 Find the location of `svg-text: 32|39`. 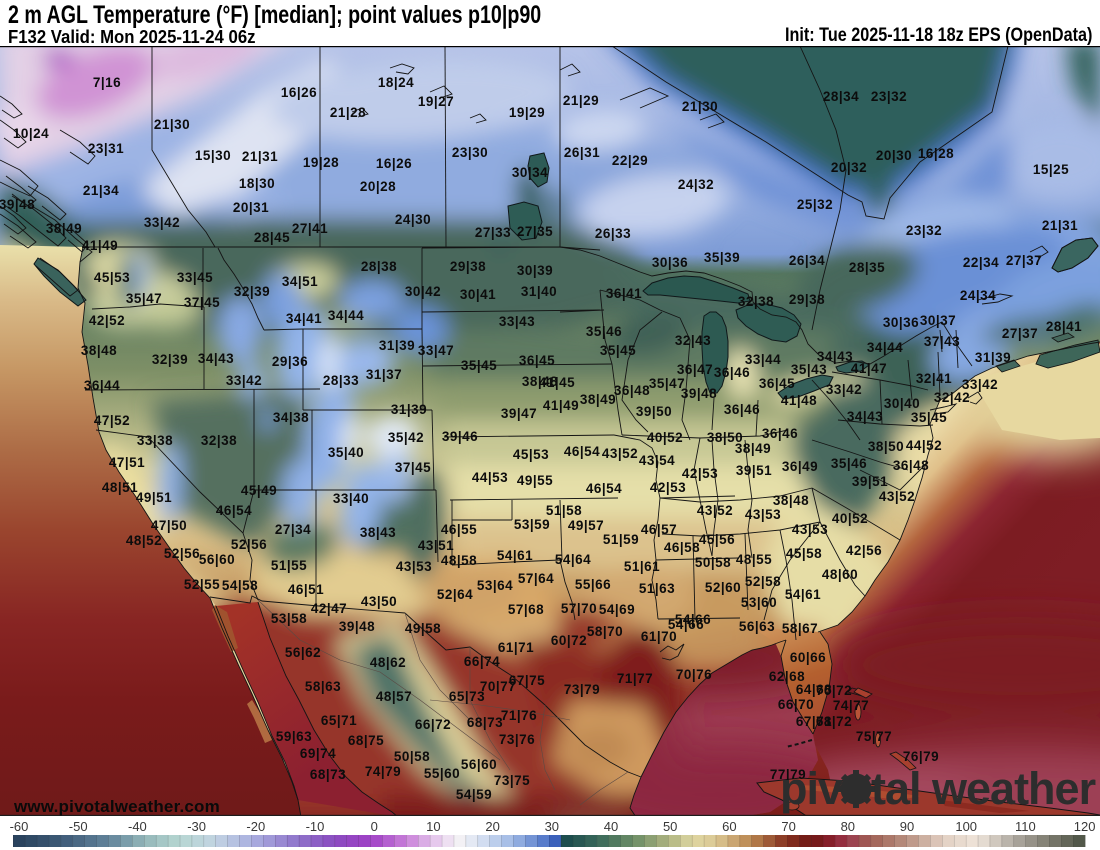

svg-text: 32|39 is located at coordinates (252, 291).